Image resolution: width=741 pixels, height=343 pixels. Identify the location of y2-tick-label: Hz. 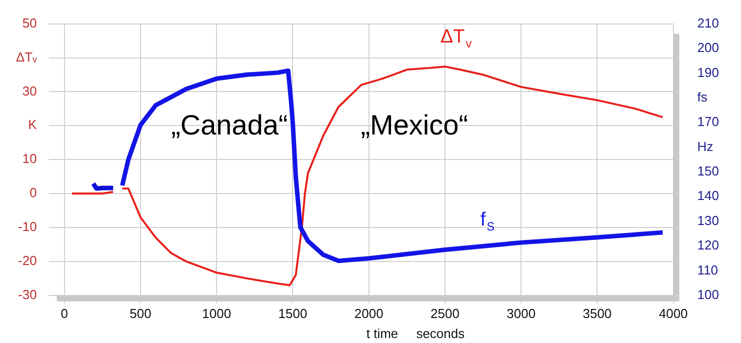
(705, 146).